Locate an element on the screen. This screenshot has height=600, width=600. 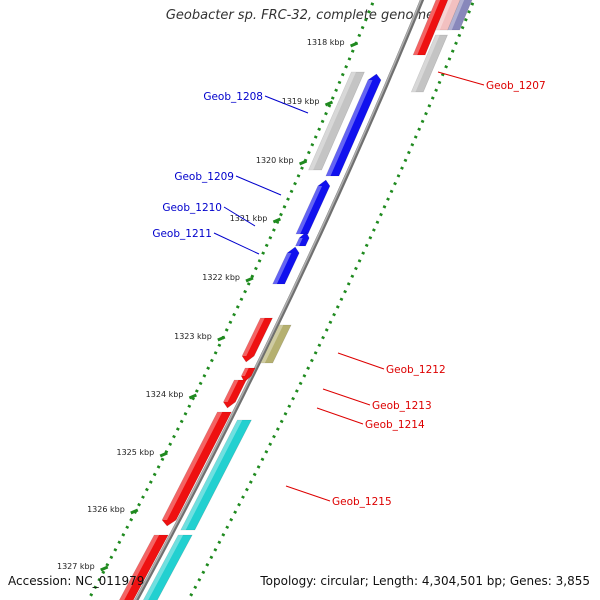
tick-label: 1323 kbp is located at coordinates (193, 336).